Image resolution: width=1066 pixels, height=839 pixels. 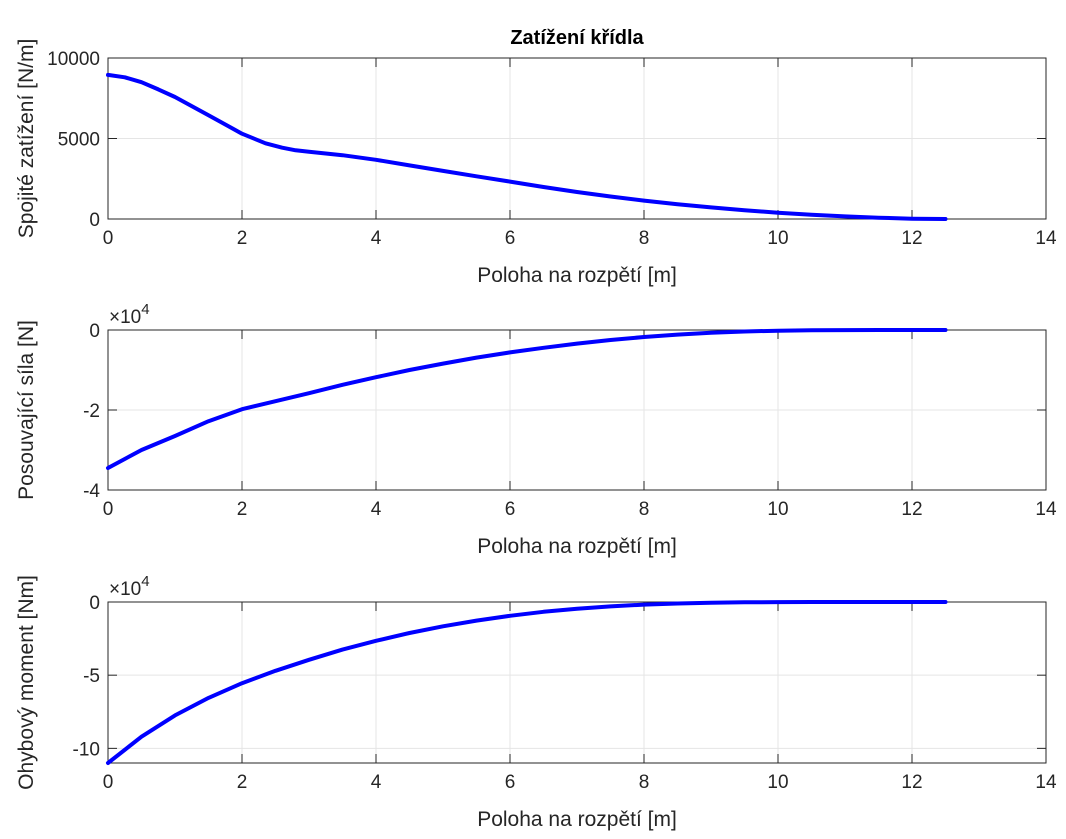 What do you see at coordinates (26, 139) in the screenshot?
I see `y-axis-label: Spojité zatížení [N/m]` at bounding box center [26, 139].